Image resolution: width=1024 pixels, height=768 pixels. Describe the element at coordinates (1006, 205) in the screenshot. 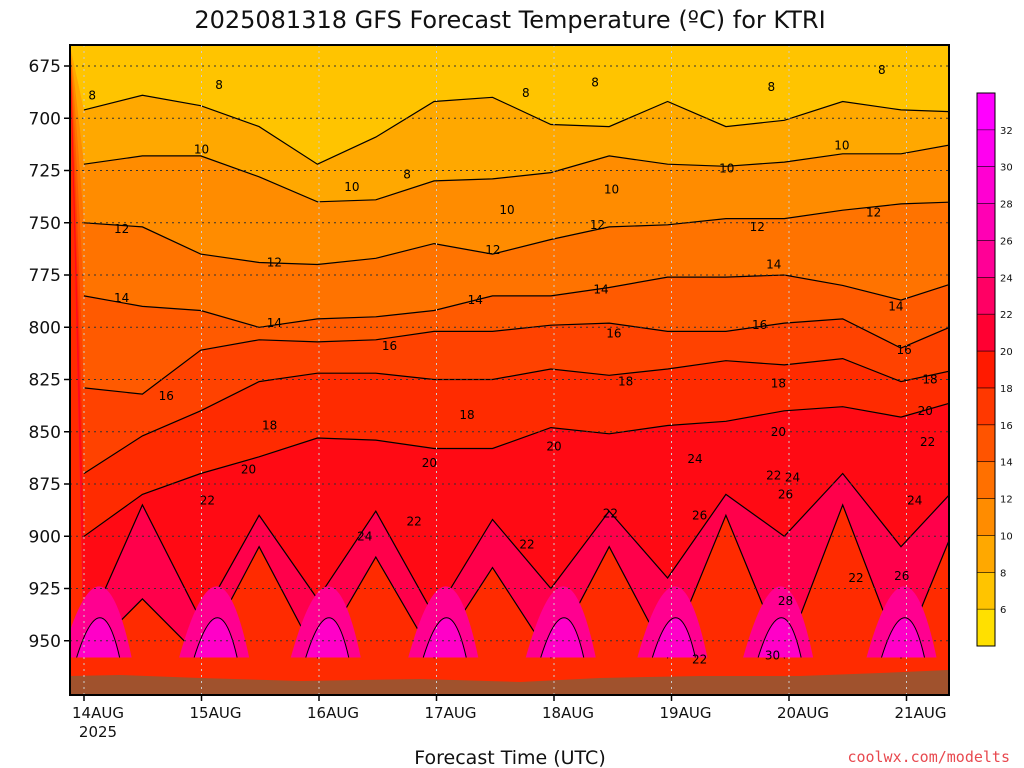

I see `colorbar-label: 28` at that location.